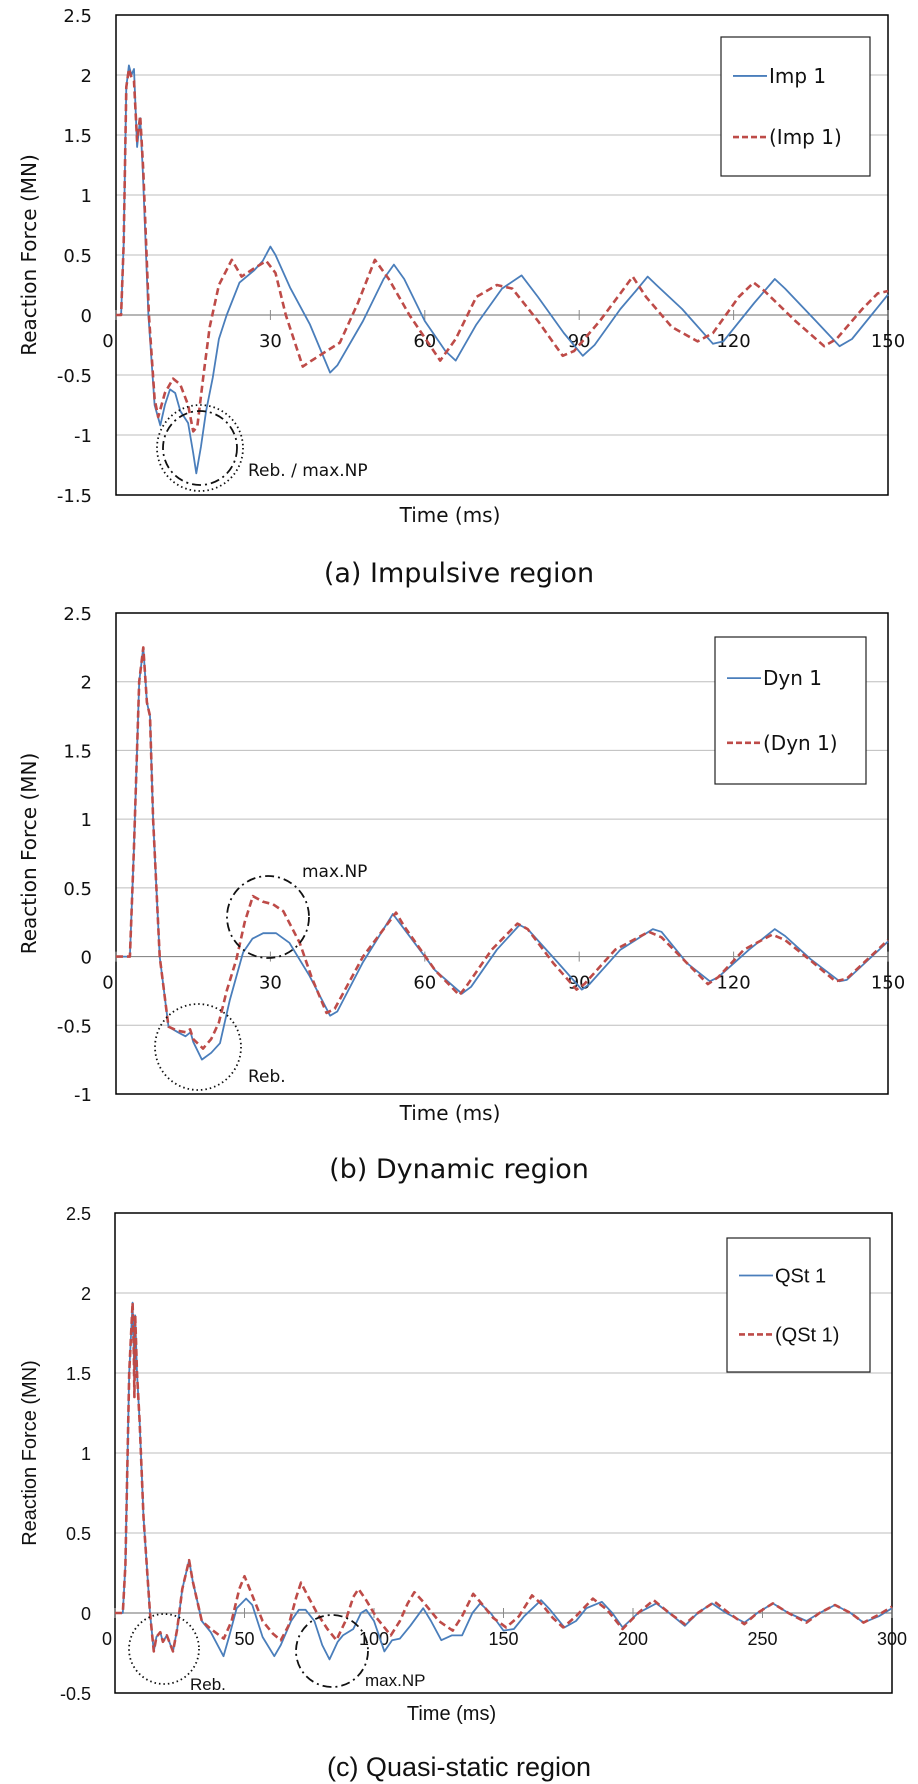 The width and height of the screenshot is (918, 1784). I want to click on x-tick-label: 300, so click(892, 1639).